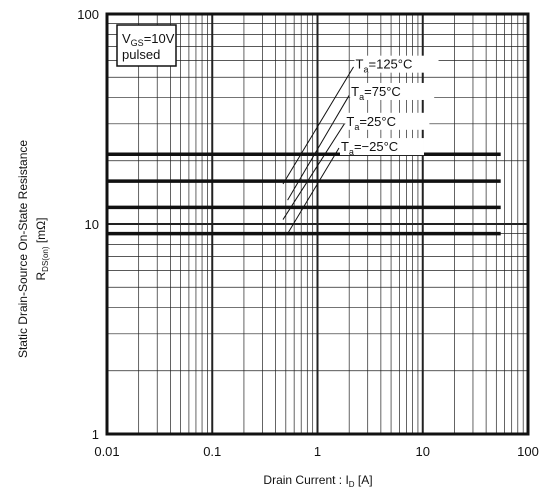  What do you see at coordinates (528, 451) in the screenshot?
I see `x-tick-label: 100` at bounding box center [528, 451].